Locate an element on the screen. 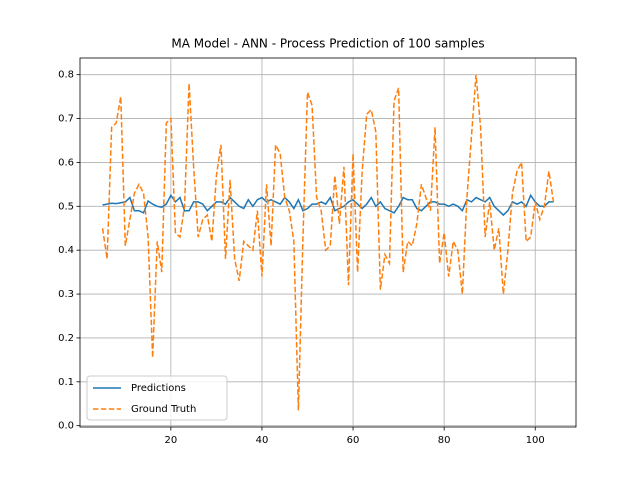 Image resolution: width=640 pixels, height=480 pixels. y-tick-label: 0.1 is located at coordinates (66, 382).